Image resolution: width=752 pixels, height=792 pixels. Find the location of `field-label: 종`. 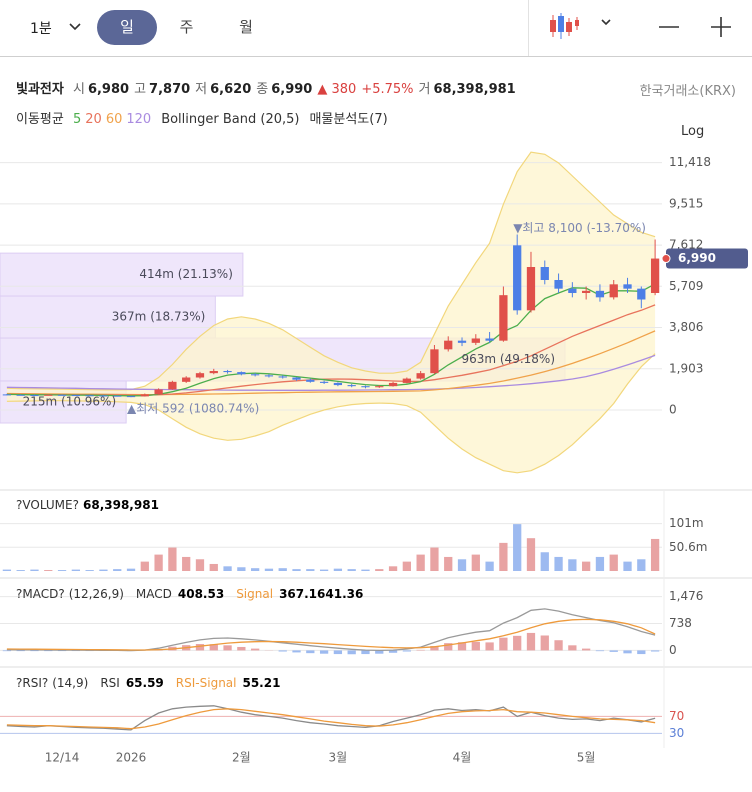

field-label: 종 is located at coordinates (262, 89).